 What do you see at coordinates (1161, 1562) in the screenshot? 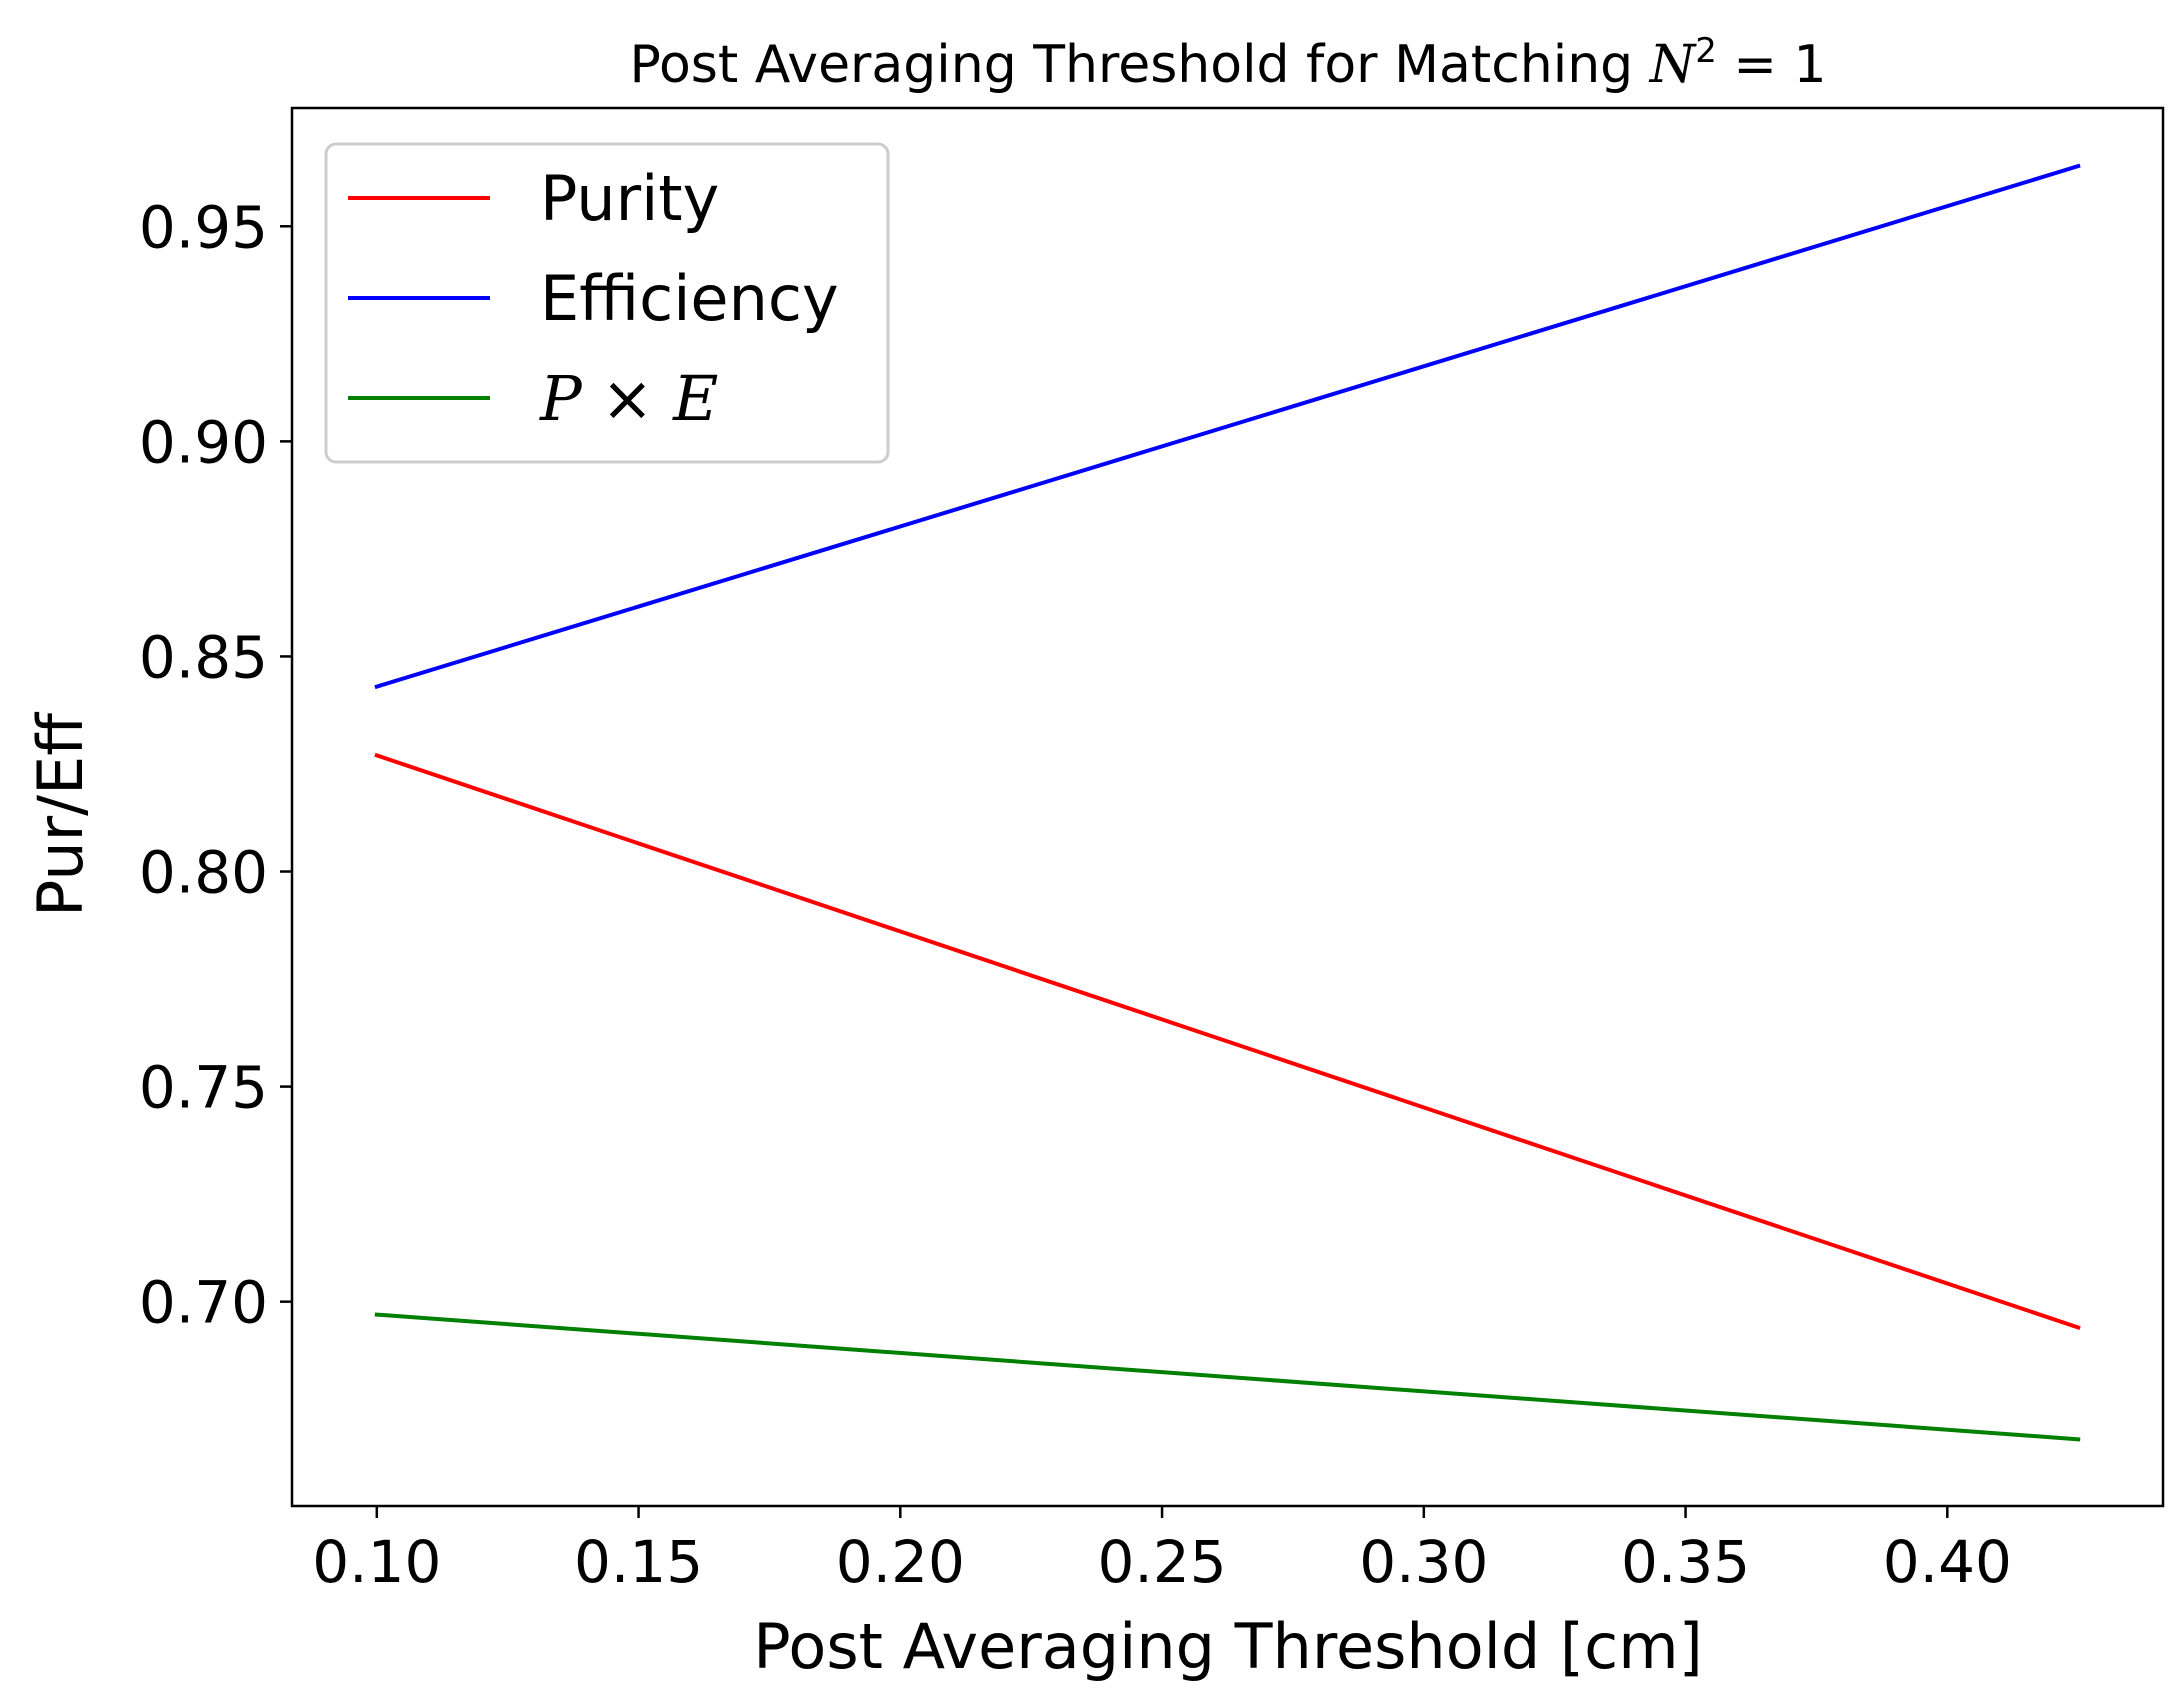
I see `x-tick-label: 0.25` at bounding box center [1161, 1562].